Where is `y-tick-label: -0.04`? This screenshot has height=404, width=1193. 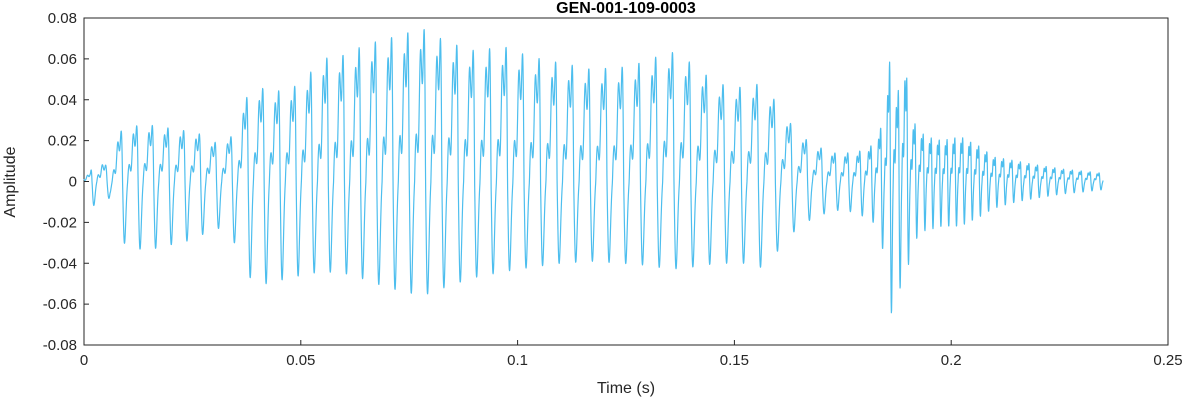
y-tick-label: -0.04 is located at coordinates (60, 263).